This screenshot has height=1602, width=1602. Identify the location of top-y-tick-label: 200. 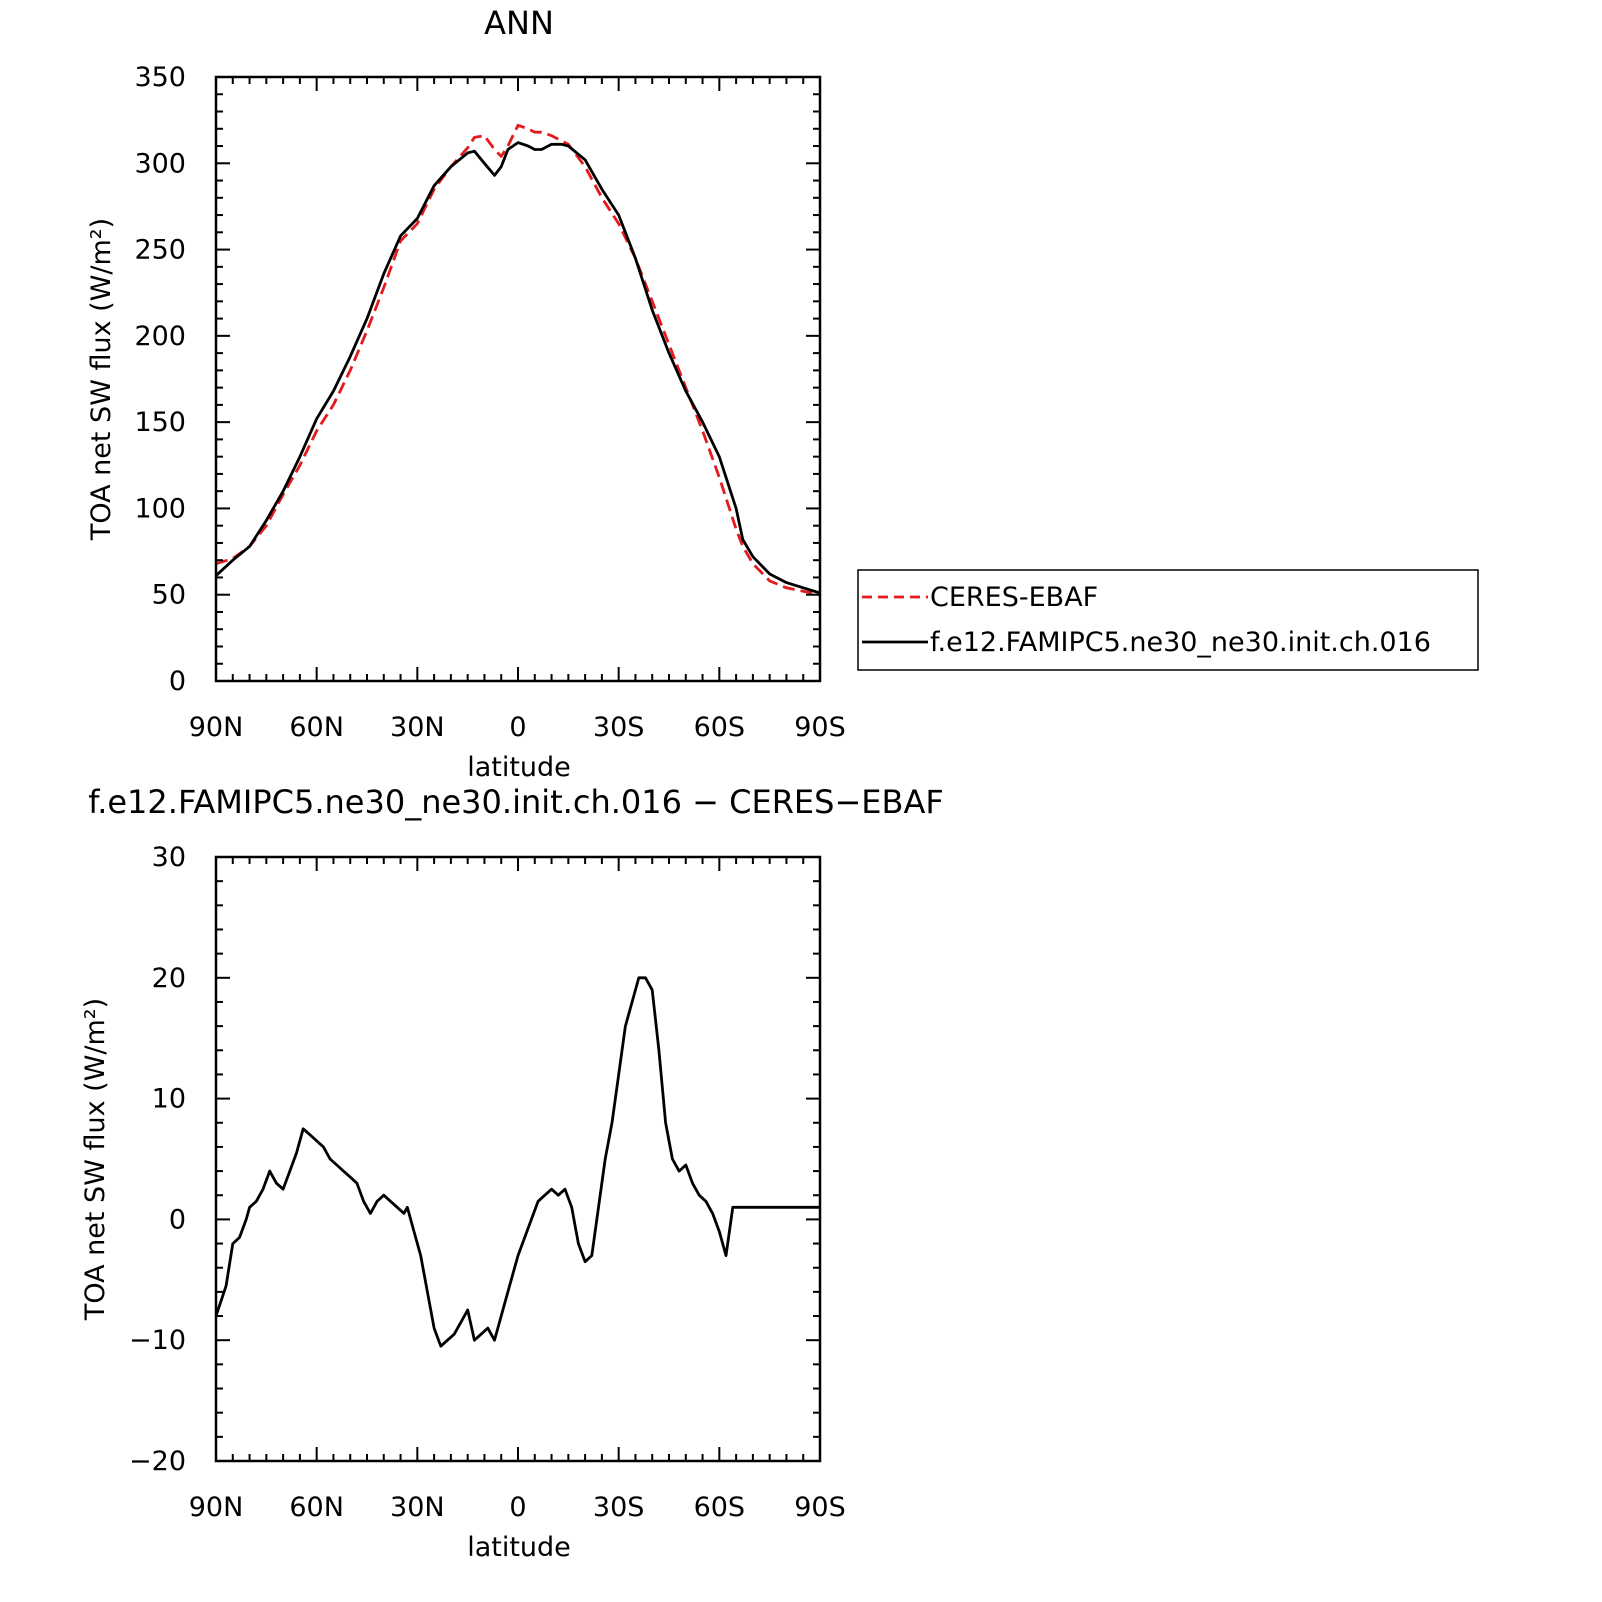
(160, 336).